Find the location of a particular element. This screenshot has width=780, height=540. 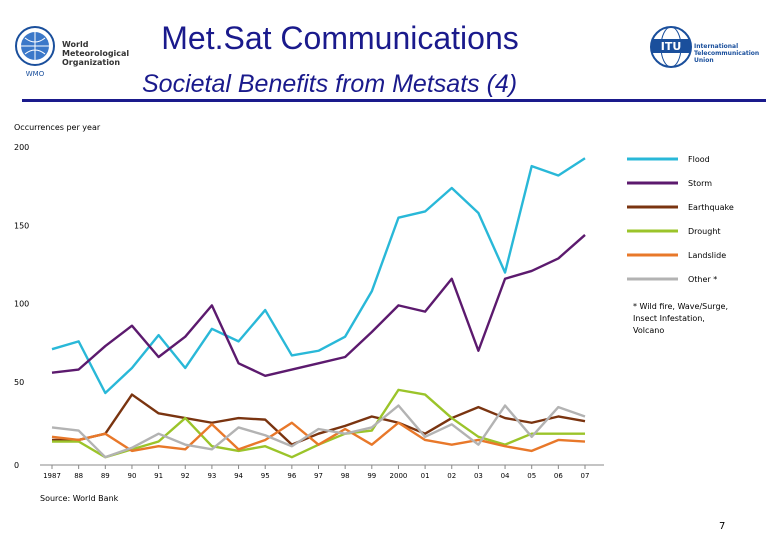

earthquake-legend-label: Earthquake is located at coordinates (711, 207).